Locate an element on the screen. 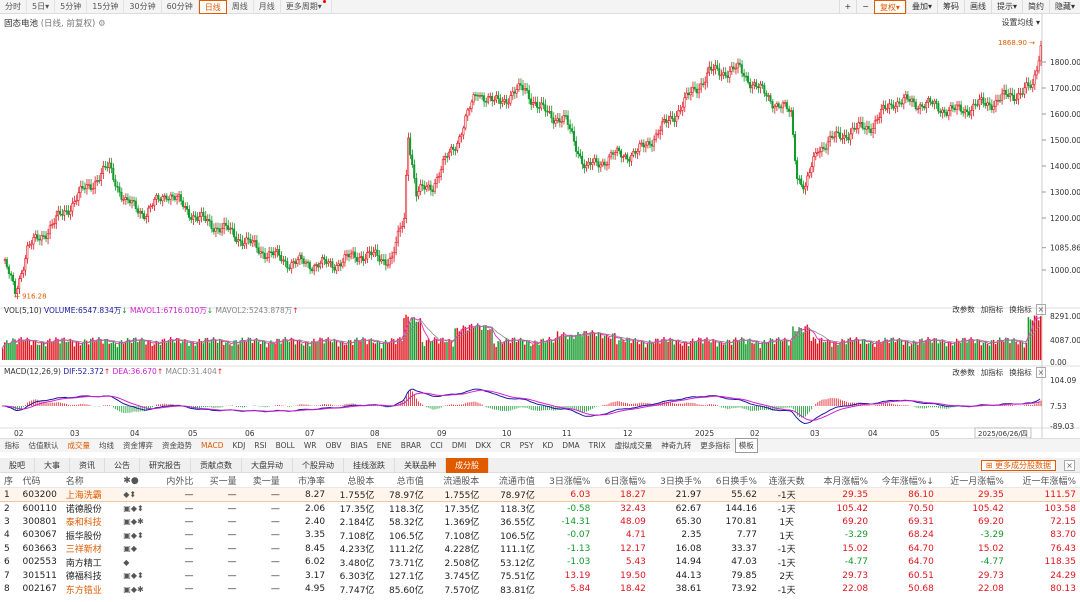 The width and height of the screenshot is (1080, 602). bottom-tab-9: 关联品种 is located at coordinates (420, 465).